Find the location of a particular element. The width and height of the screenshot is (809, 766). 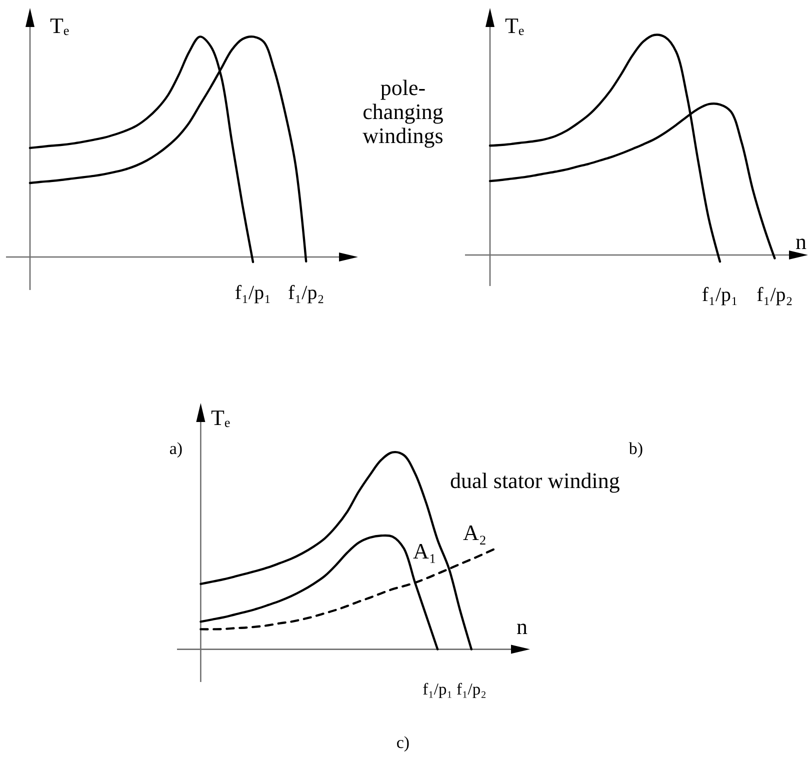

text: c) is located at coordinates (403, 742).